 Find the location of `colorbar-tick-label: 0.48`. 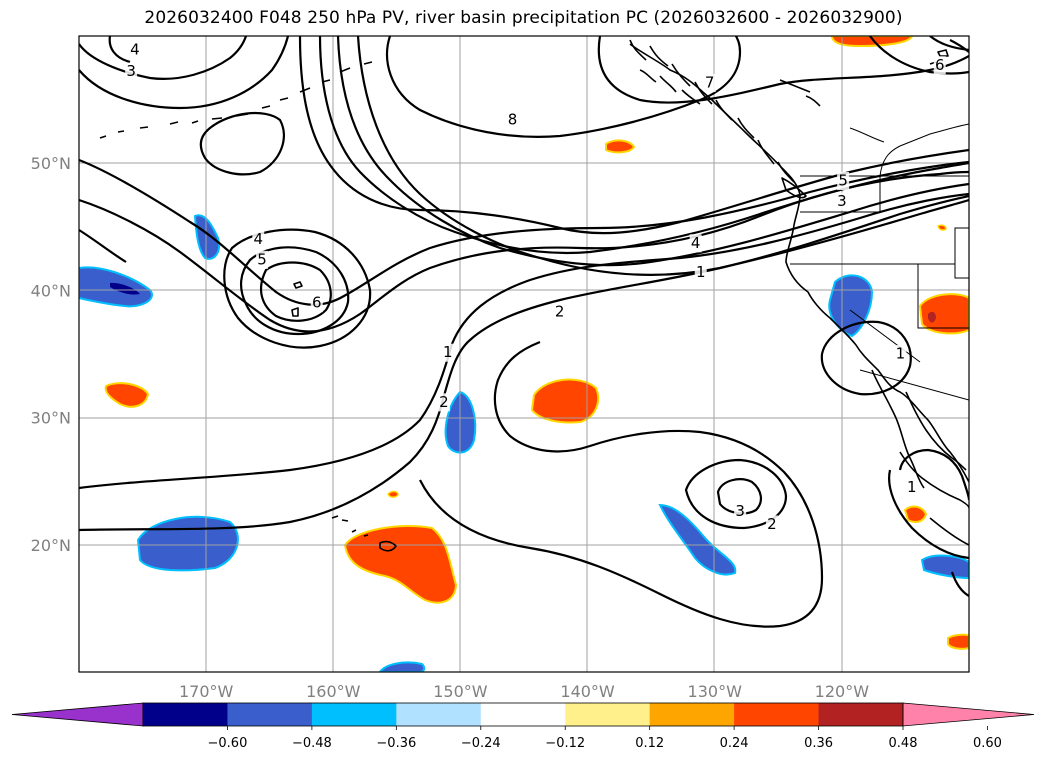

colorbar-tick-label: 0.48 is located at coordinates (903, 743).